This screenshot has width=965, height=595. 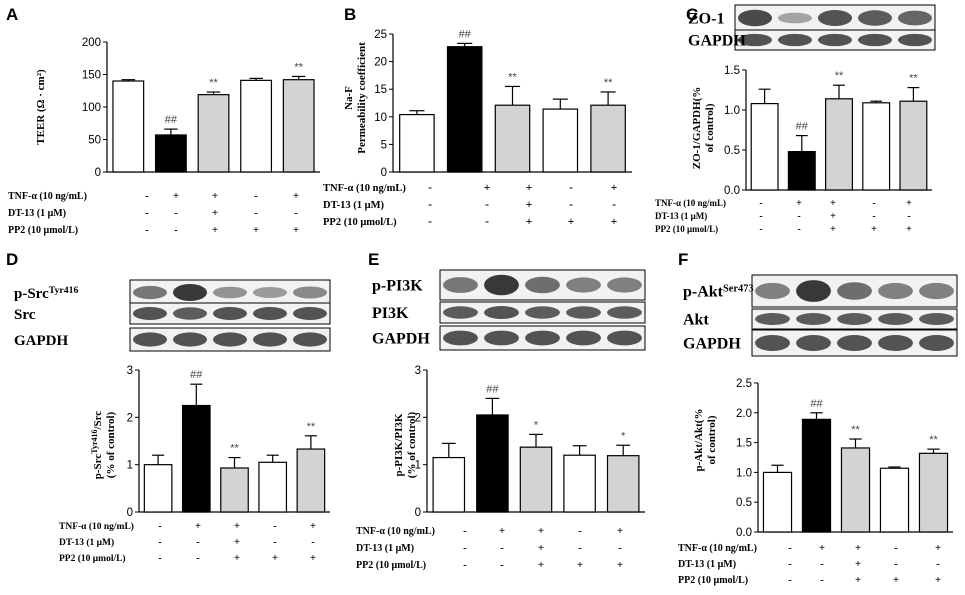 I want to click on blot-label: PI3K, so click(x=390, y=313).